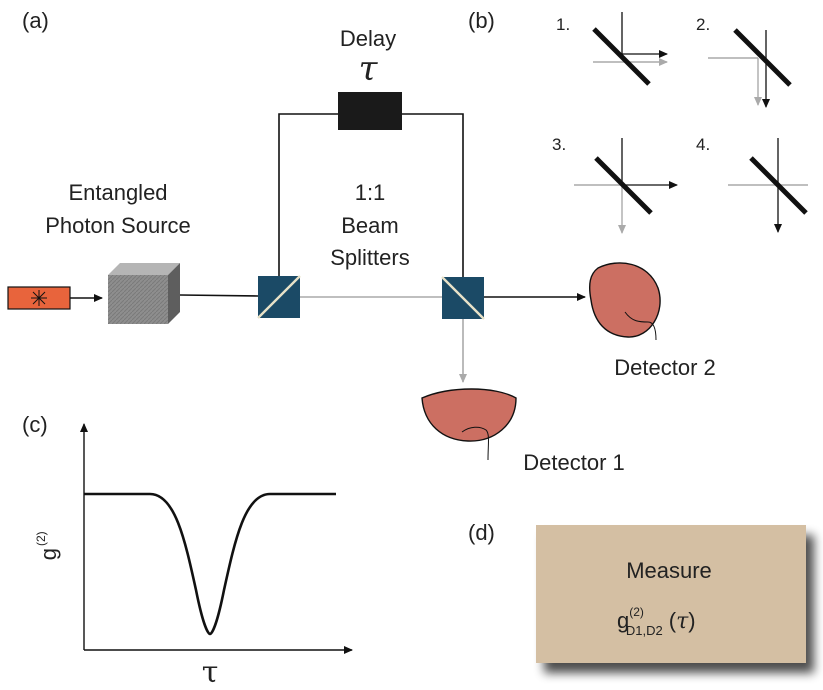  What do you see at coordinates (369, 69) in the screenshot?
I see `delay-tau-symbol: τ` at bounding box center [369, 69].